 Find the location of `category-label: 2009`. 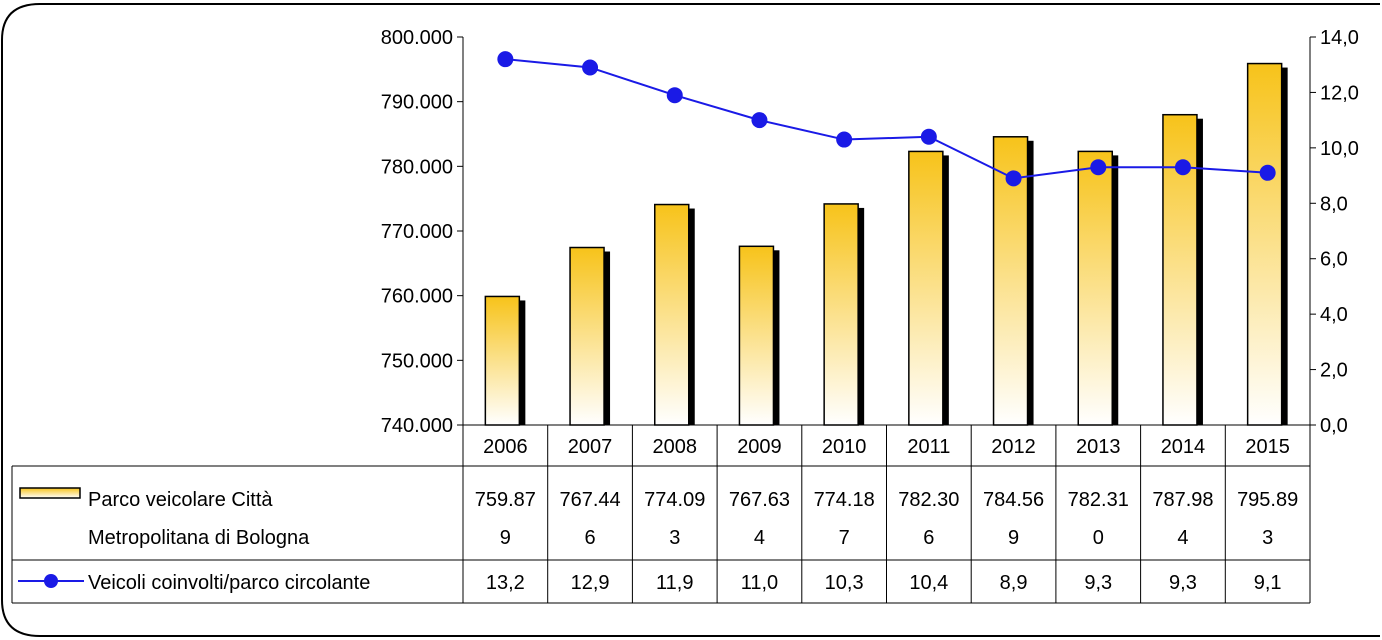

category-label: 2009 is located at coordinates (759, 447).